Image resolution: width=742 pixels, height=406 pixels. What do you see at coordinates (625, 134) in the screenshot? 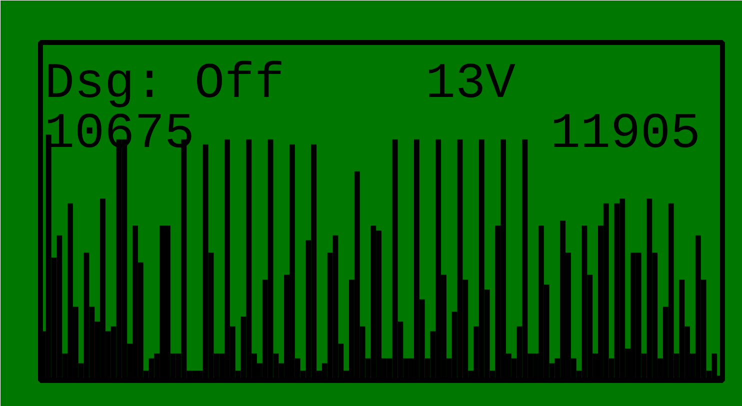
I see `annotation: 11905` at bounding box center [625, 134].